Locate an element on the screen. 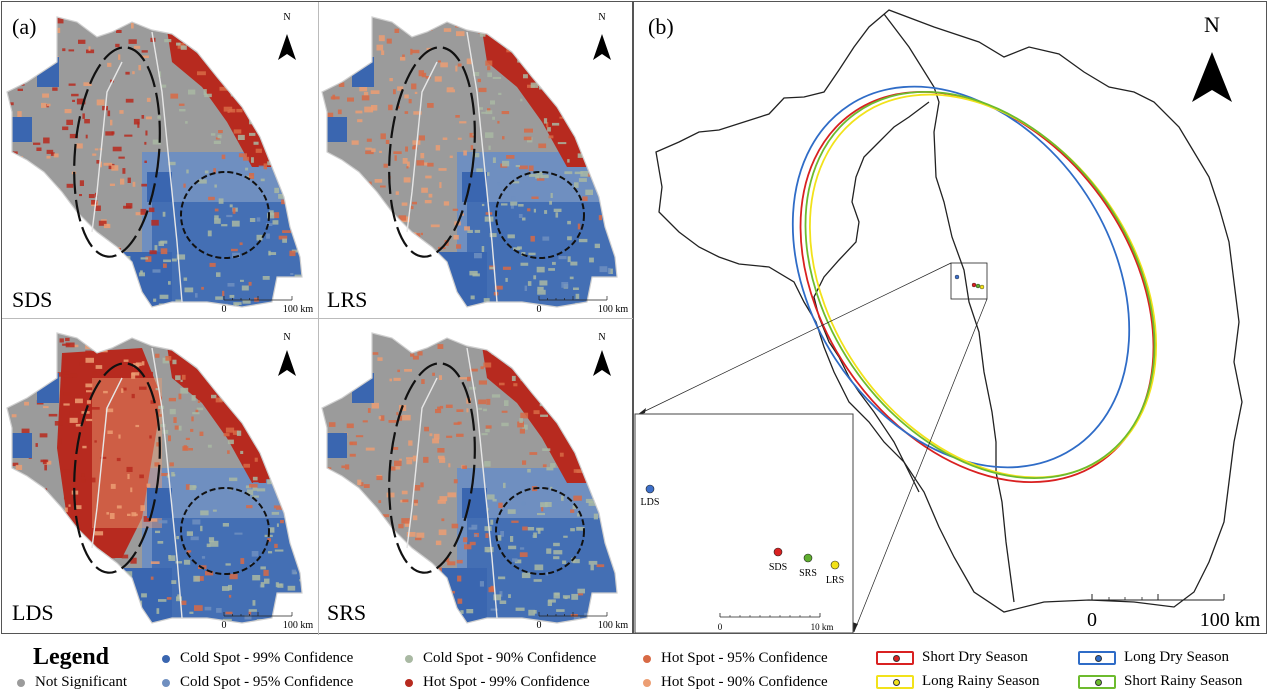 This screenshot has height=693, width=1268. inset-label-lrs: LRS is located at coordinates (835, 580).